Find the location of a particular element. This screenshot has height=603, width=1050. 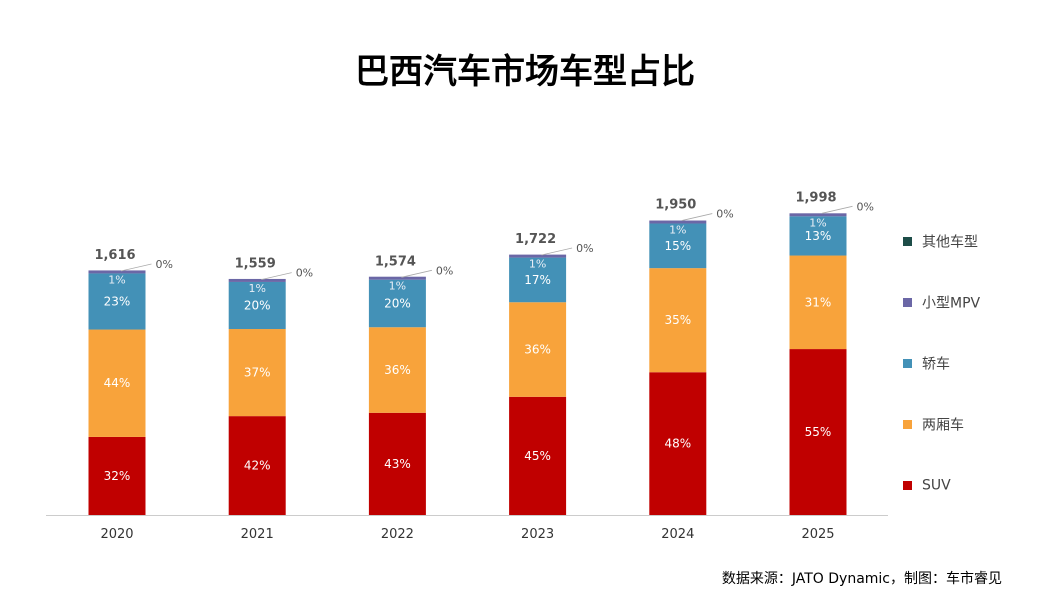

bar-segment-轿车-2023 is located at coordinates (538, 280).